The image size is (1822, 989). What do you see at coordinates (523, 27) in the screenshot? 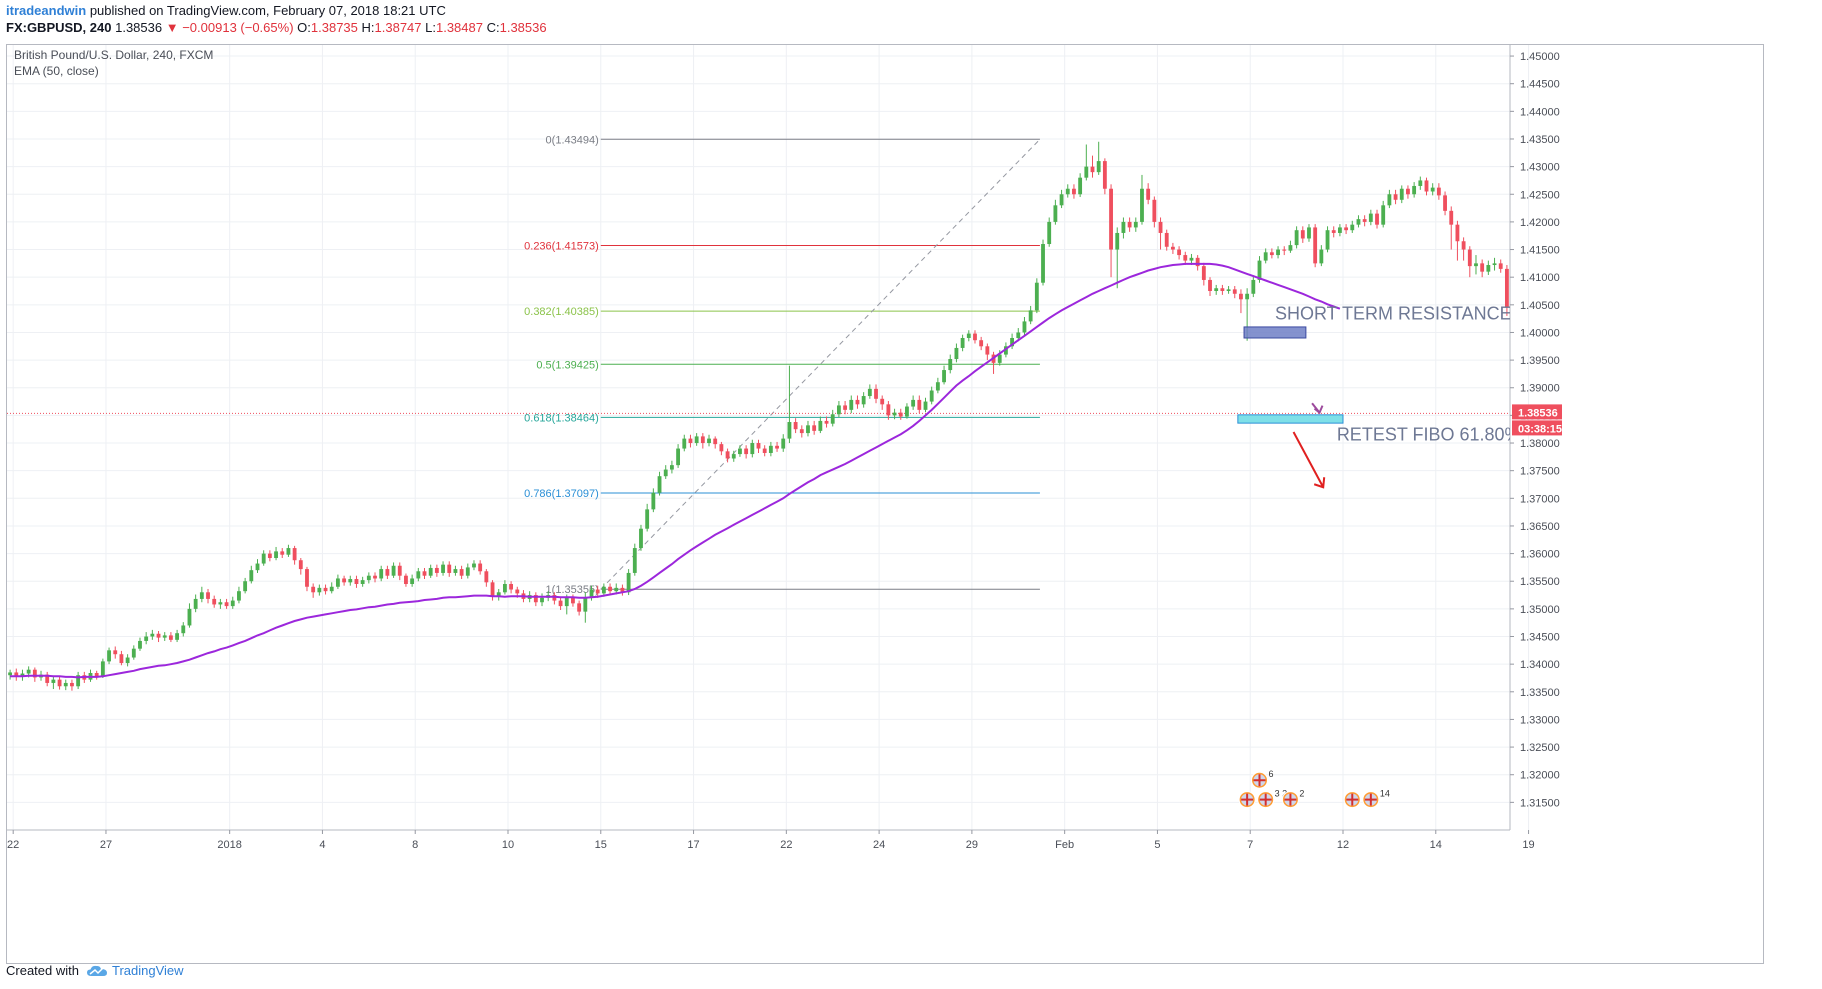
I see `close-value: 1.38536` at bounding box center [523, 27].